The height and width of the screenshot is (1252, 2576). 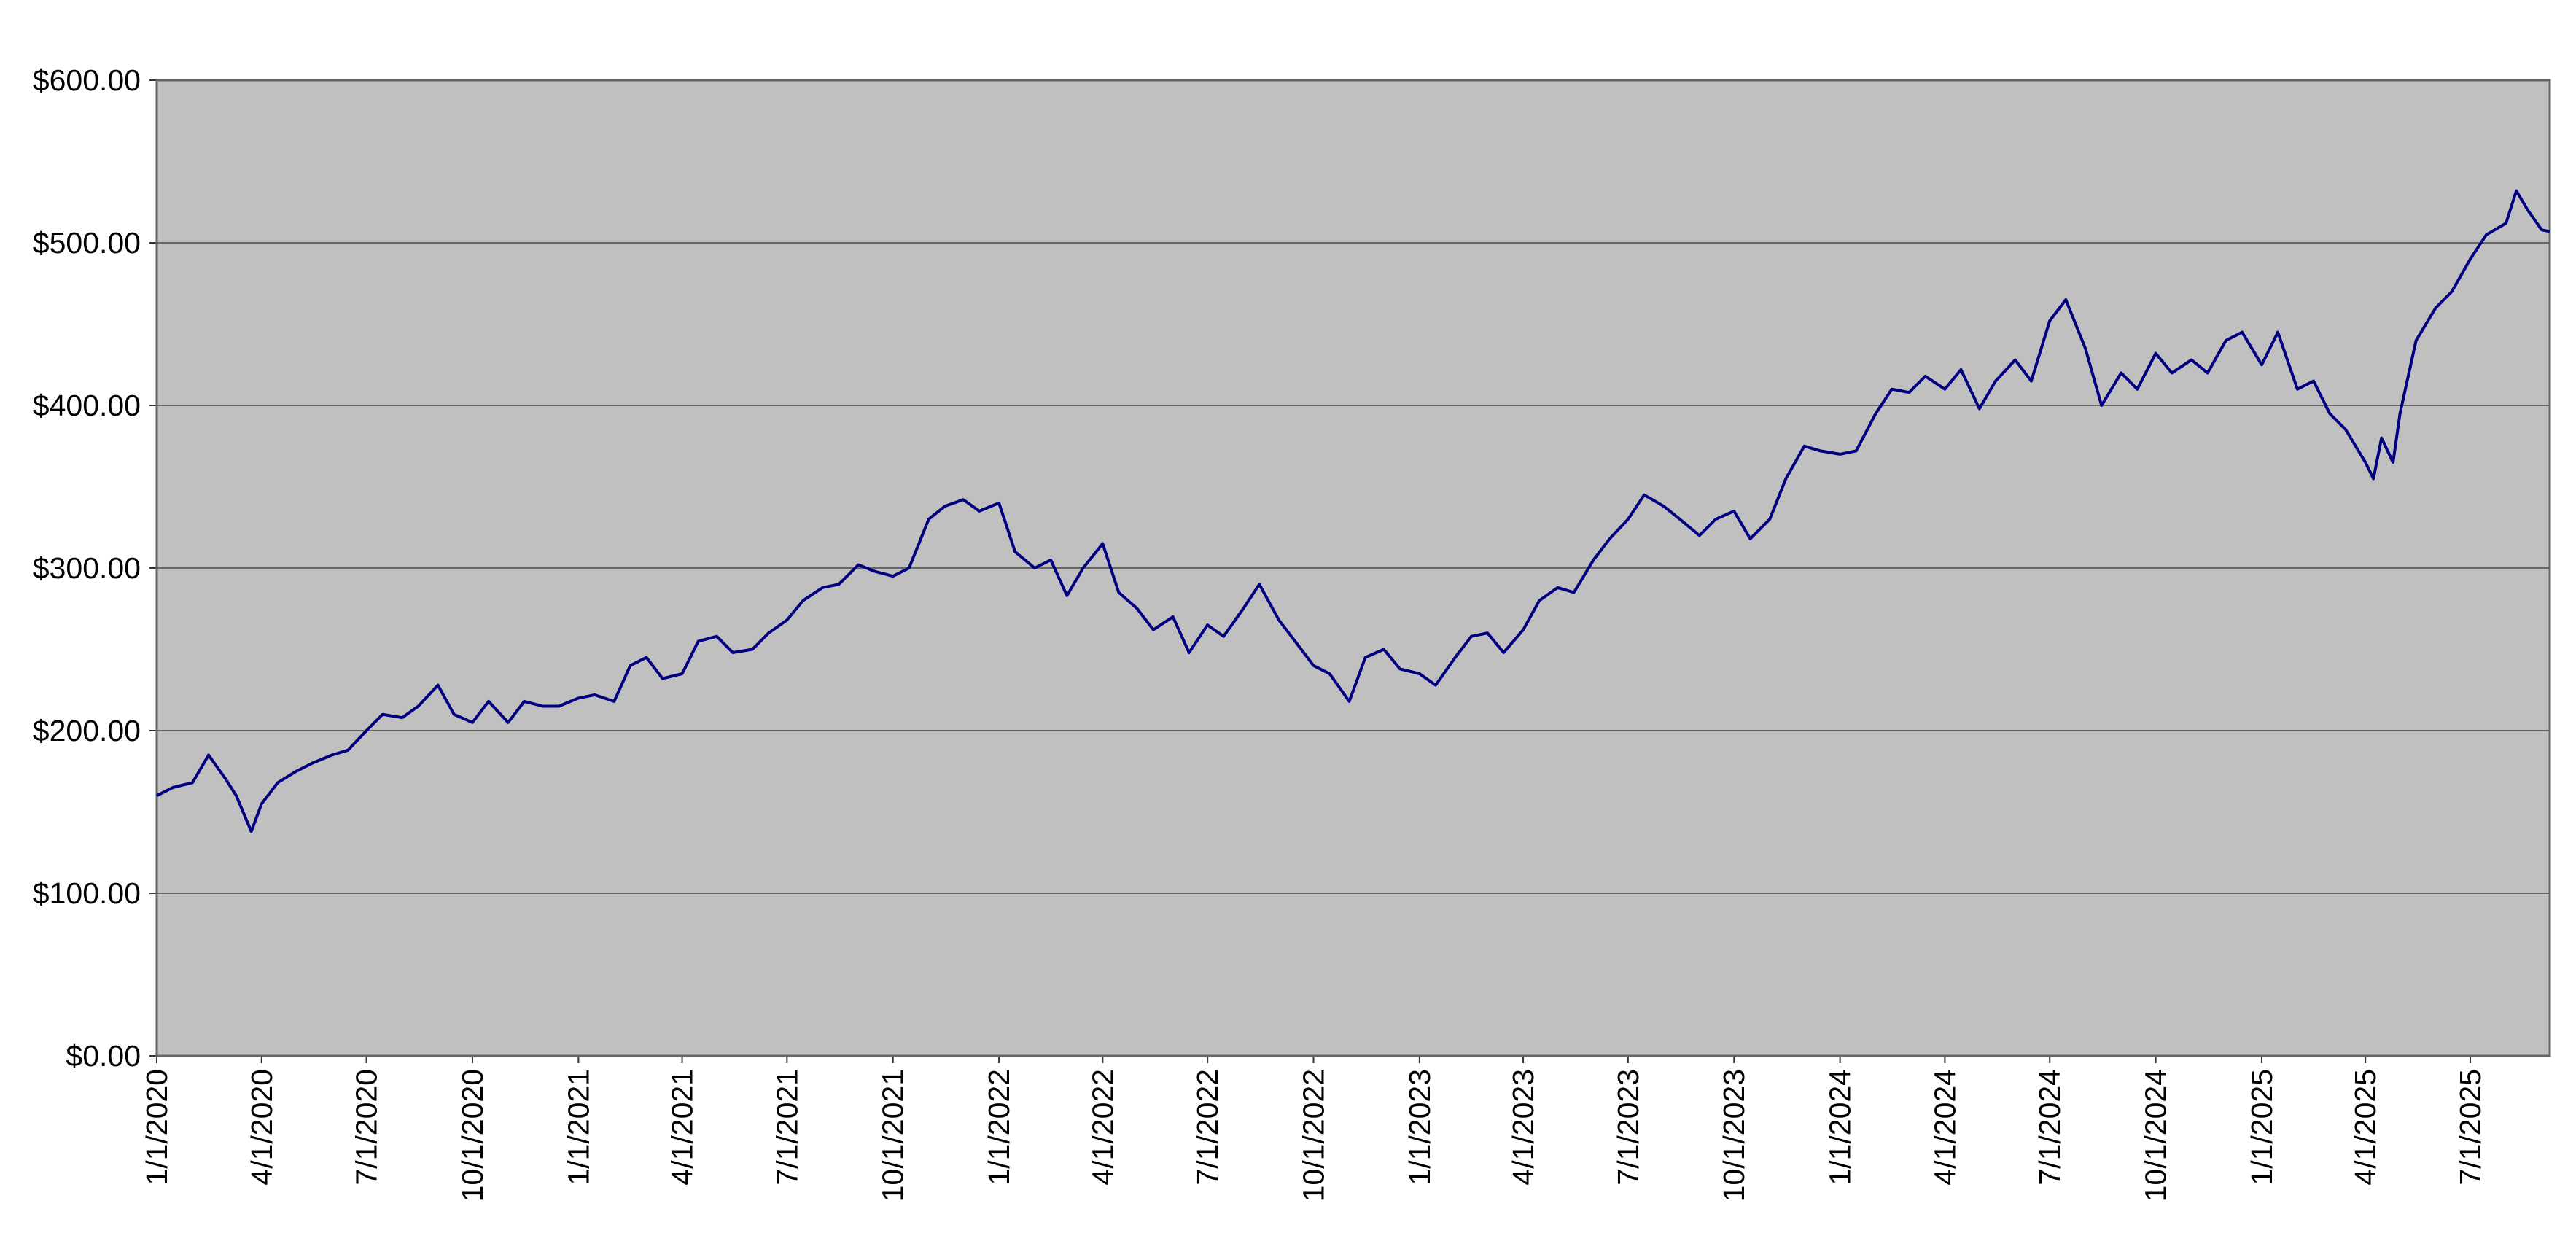 What do you see at coordinates (1207, 1127) in the screenshot?
I see `x-tick-label: 7/1/2022` at bounding box center [1207, 1127].